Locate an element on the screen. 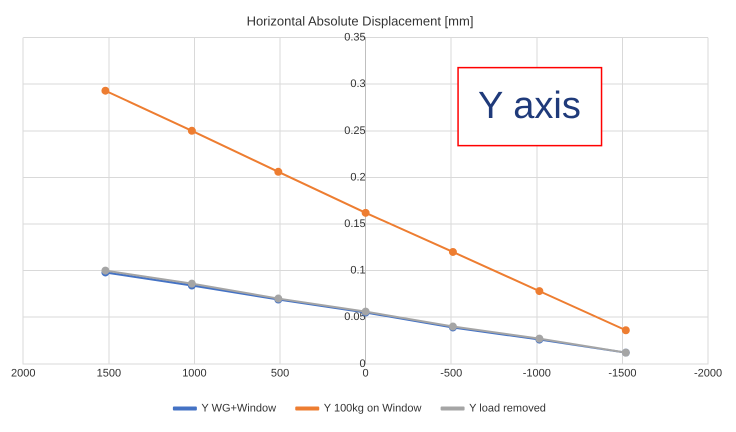 The height and width of the screenshot is (432, 736). x-tick-label: -500 is located at coordinates (451, 373).